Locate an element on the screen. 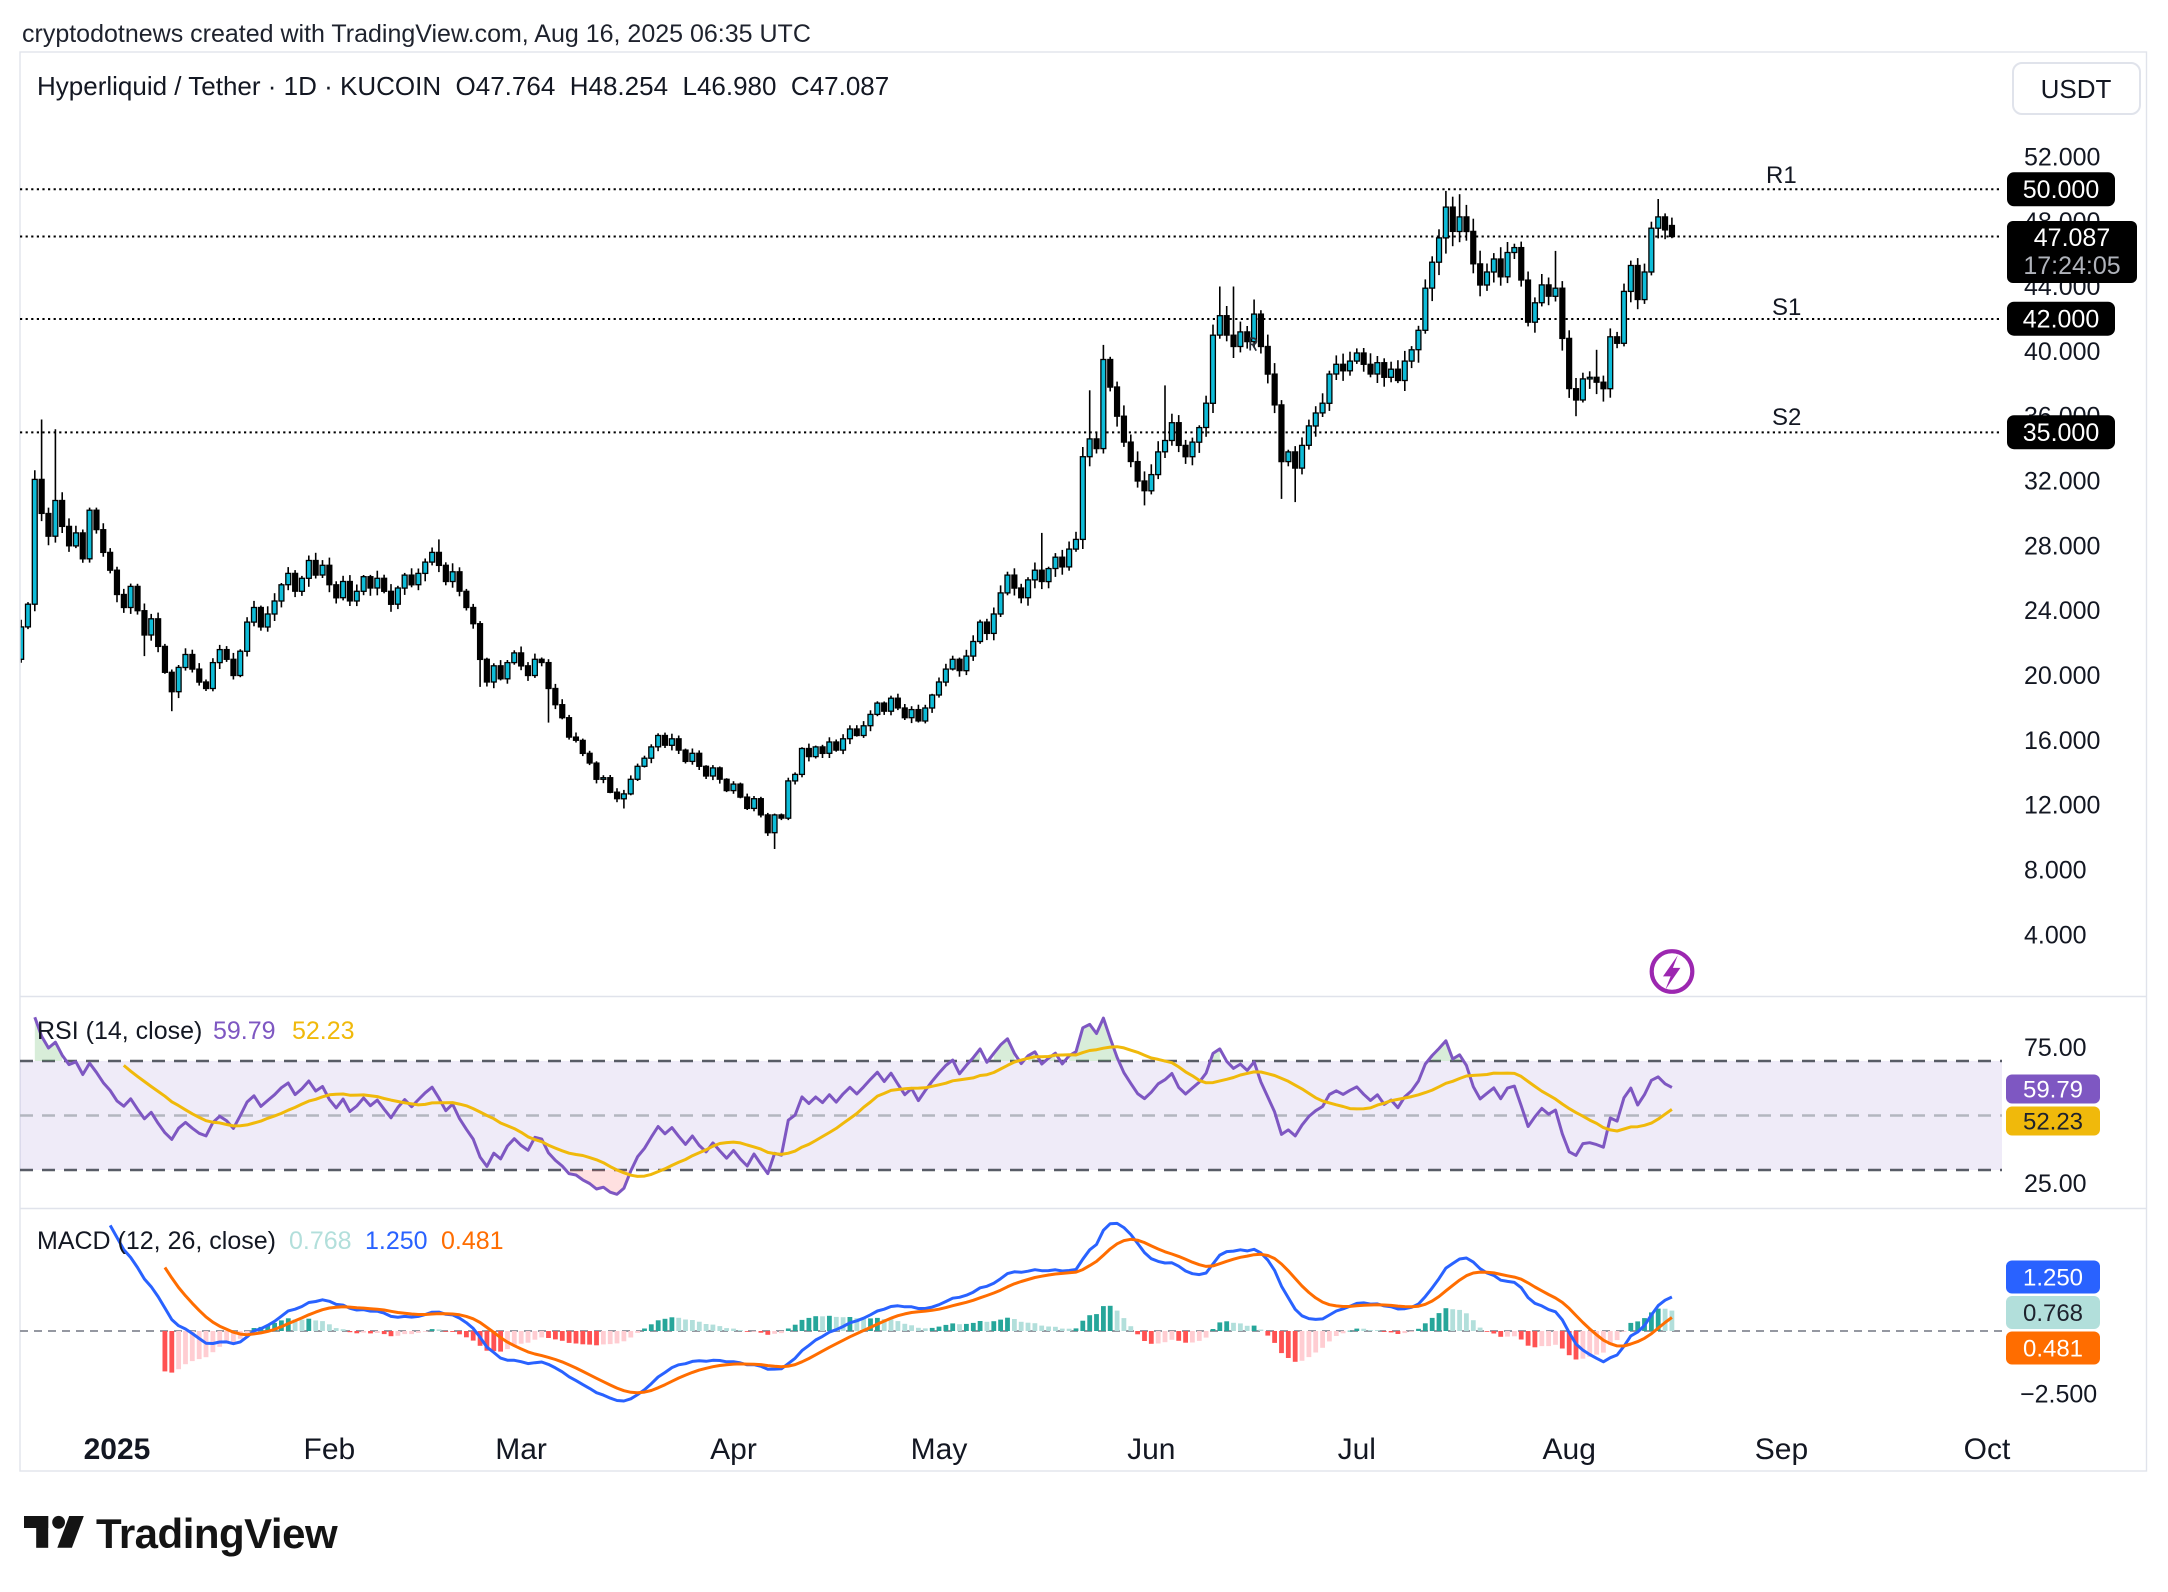  svg-text: Oct is located at coordinates (1987, 1449).